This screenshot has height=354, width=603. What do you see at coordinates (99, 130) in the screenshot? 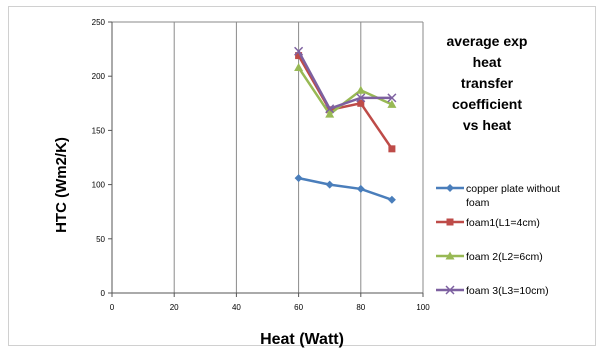
I see `y-tick-label-150: 150` at bounding box center [99, 130].